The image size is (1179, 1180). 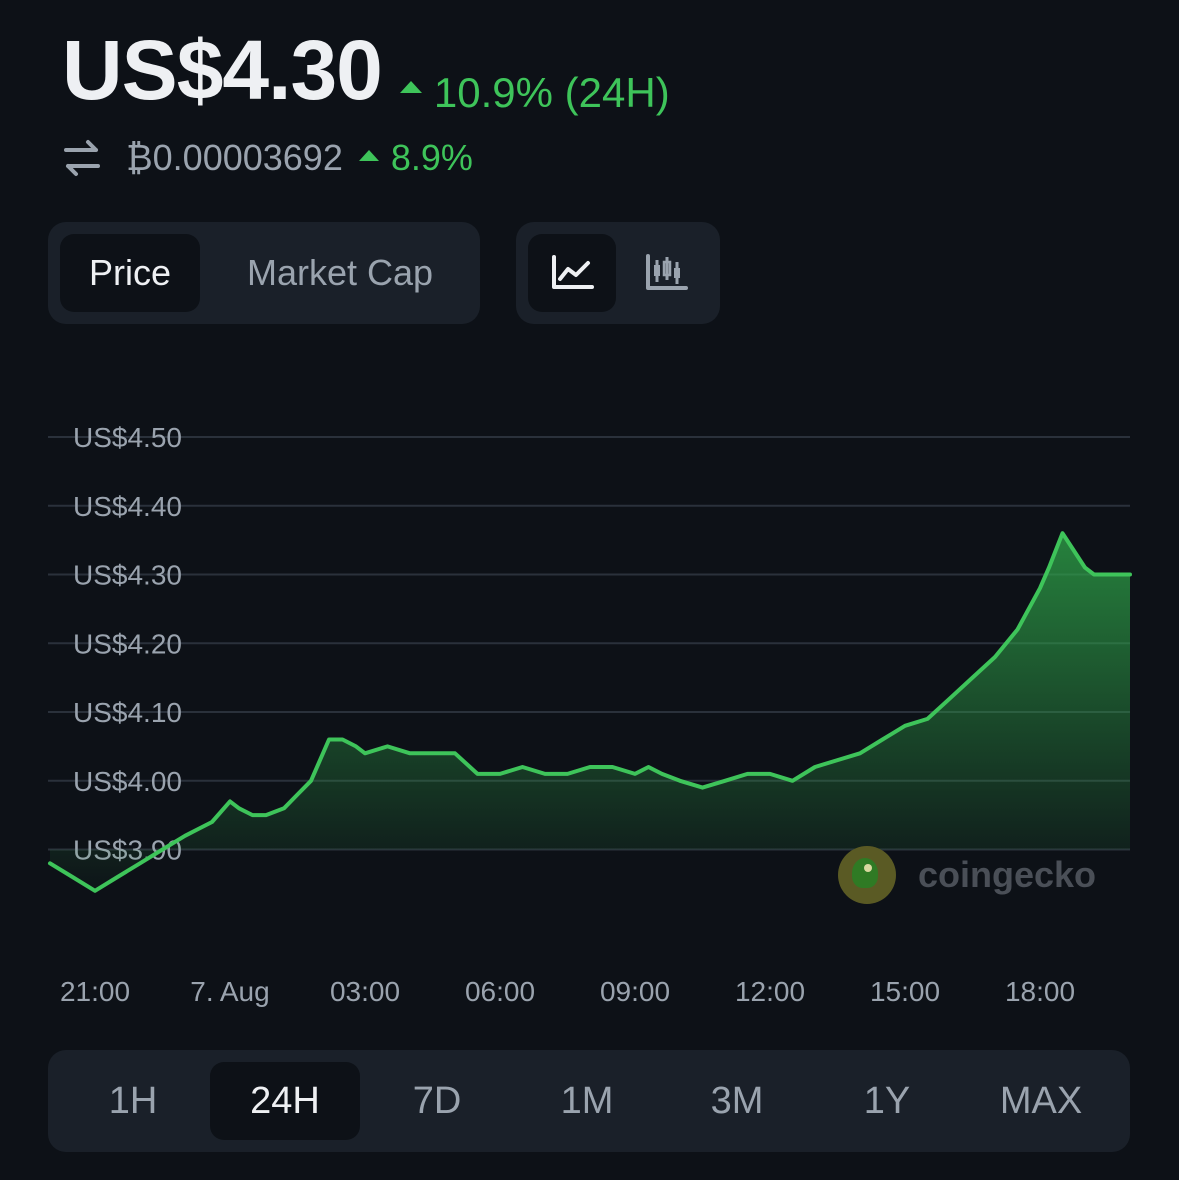 What do you see at coordinates (635, 991) in the screenshot?
I see `x-tick-label: 09:00` at bounding box center [635, 991].